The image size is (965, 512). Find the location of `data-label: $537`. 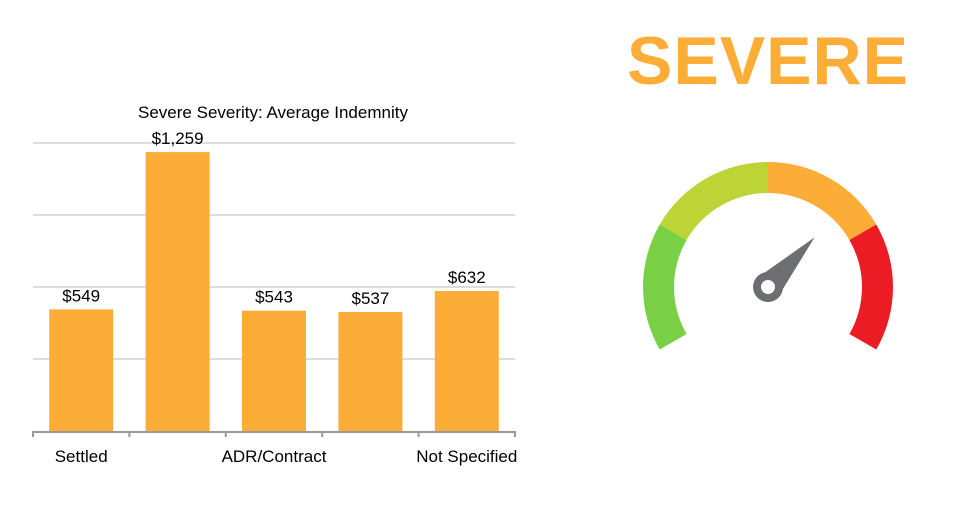

data-label: $537 is located at coordinates (370, 298).